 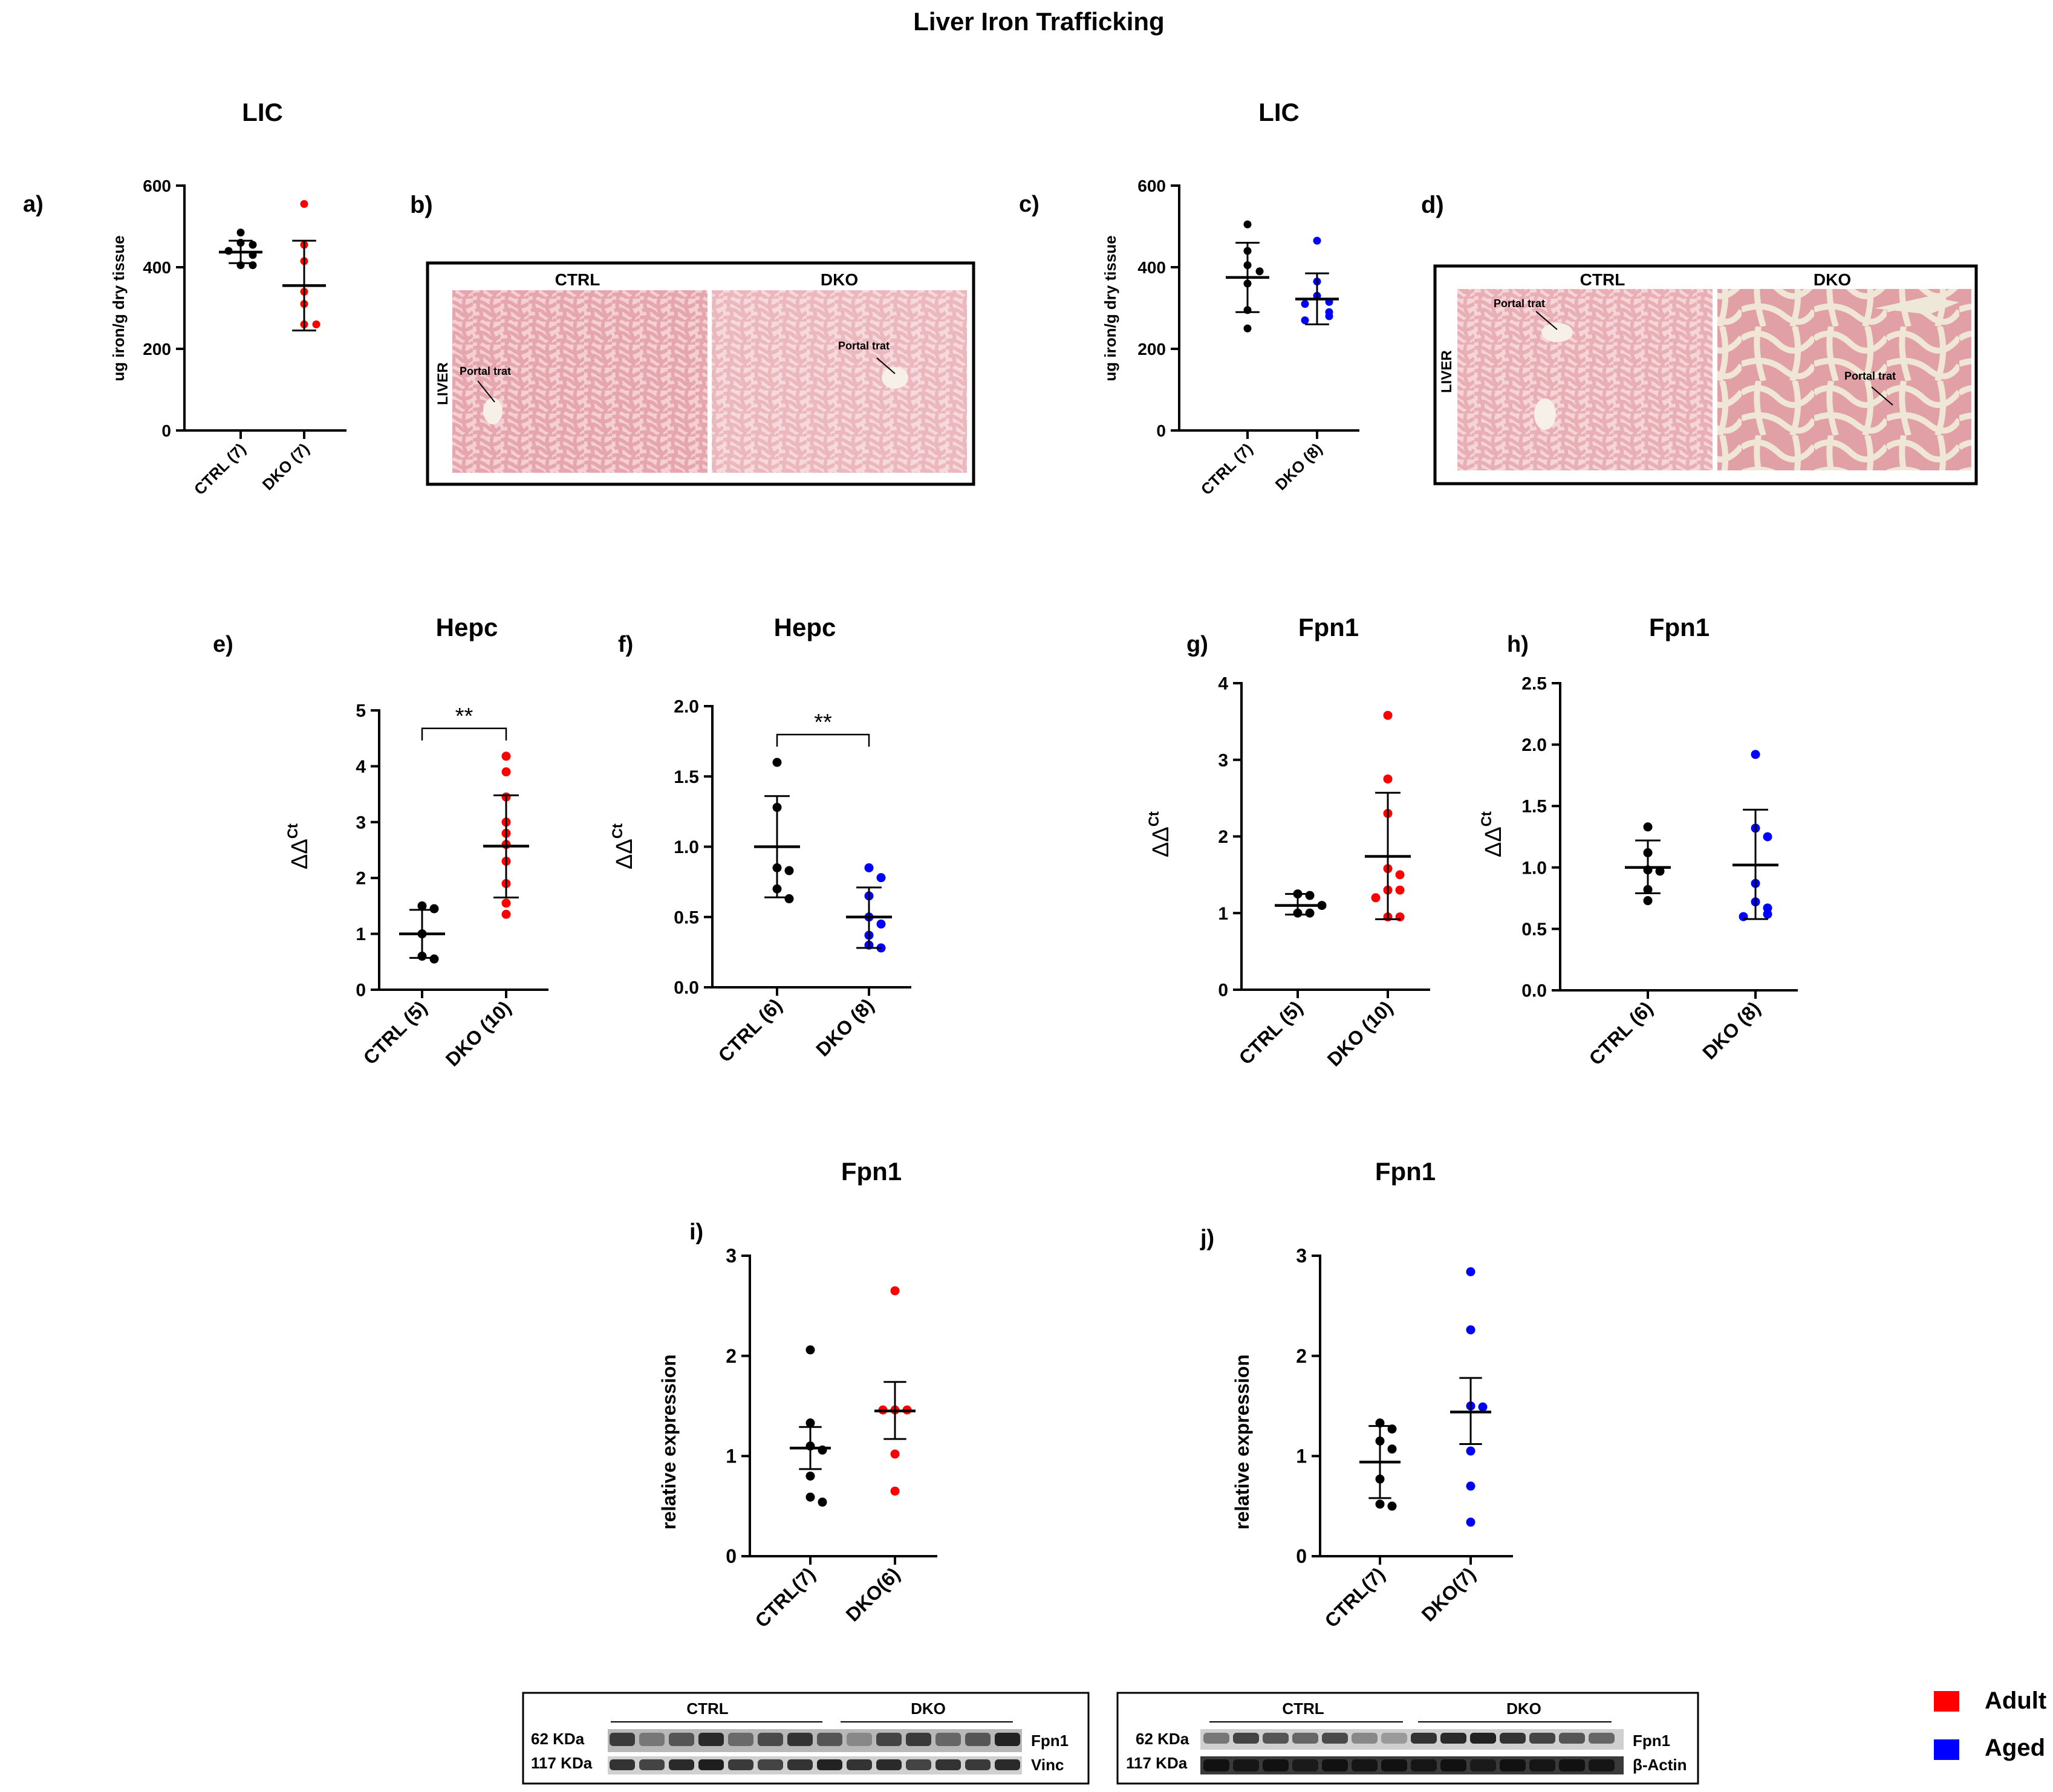 I want to click on x-tick-label: DKO (7), so click(x=286, y=467).